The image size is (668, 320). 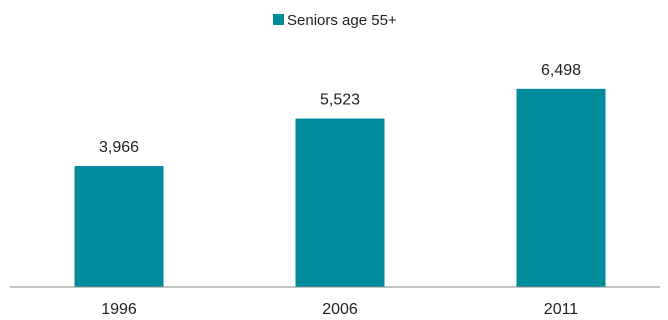 I want to click on x-tick-1996: 1996, so click(x=119, y=309).